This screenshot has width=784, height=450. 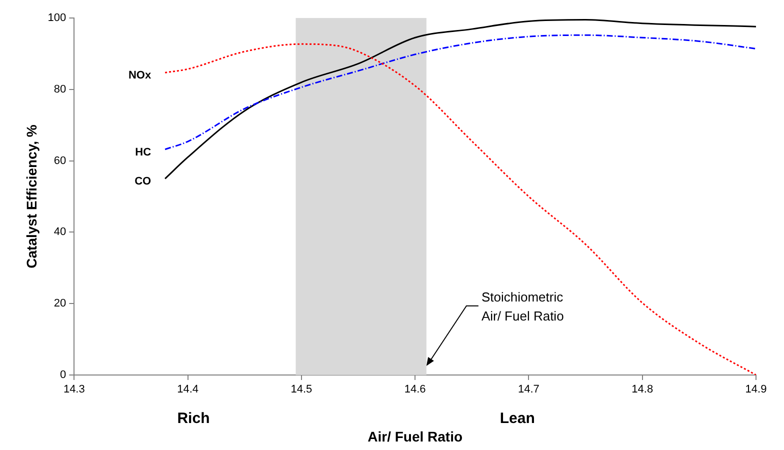 What do you see at coordinates (756, 390) in the screenshot?
I see `x-tick-label: 14.9` at bounding box center [756, 390].